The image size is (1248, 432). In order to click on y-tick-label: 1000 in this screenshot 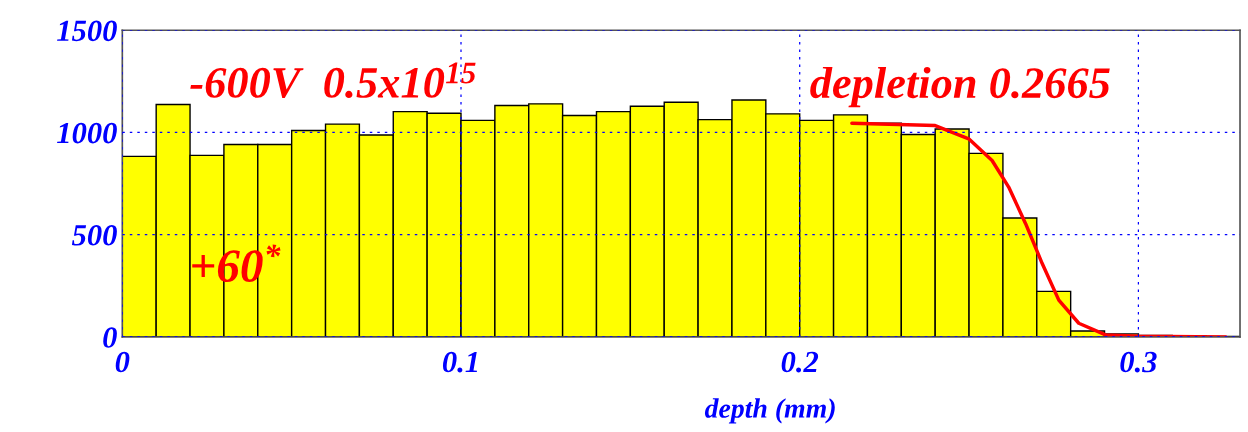, I will do `click(87, 133)`.